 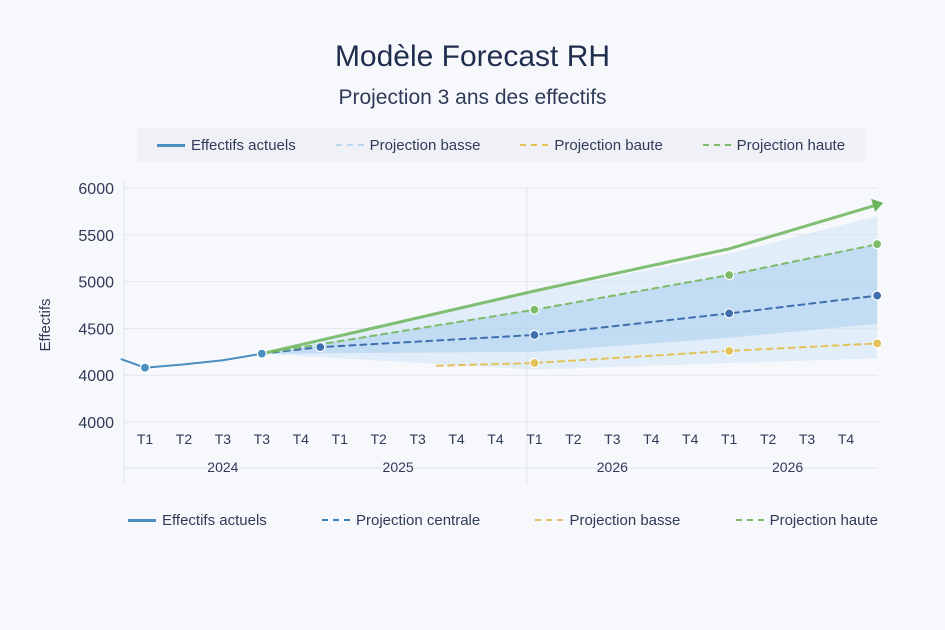 I want to click on y-axis-label: Effectifs, so click(x=45, y=324).